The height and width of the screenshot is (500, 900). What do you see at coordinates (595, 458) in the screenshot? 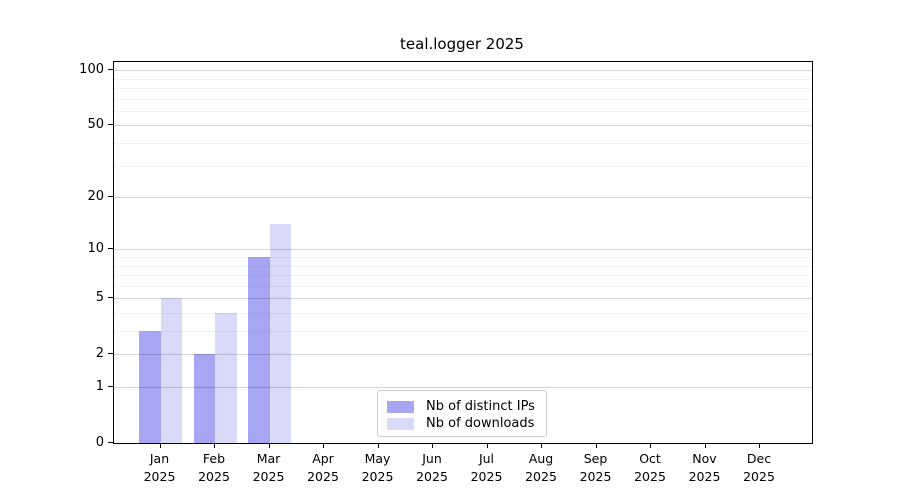
I see `x-tick-month: Sep` at bounding box center [595, 458].